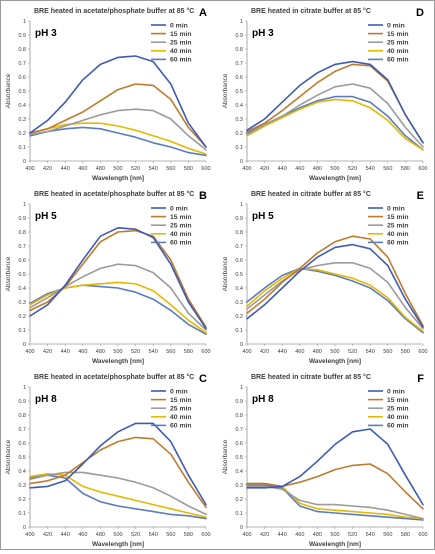  I want to click on panel-letter: F, so click(420, 379).